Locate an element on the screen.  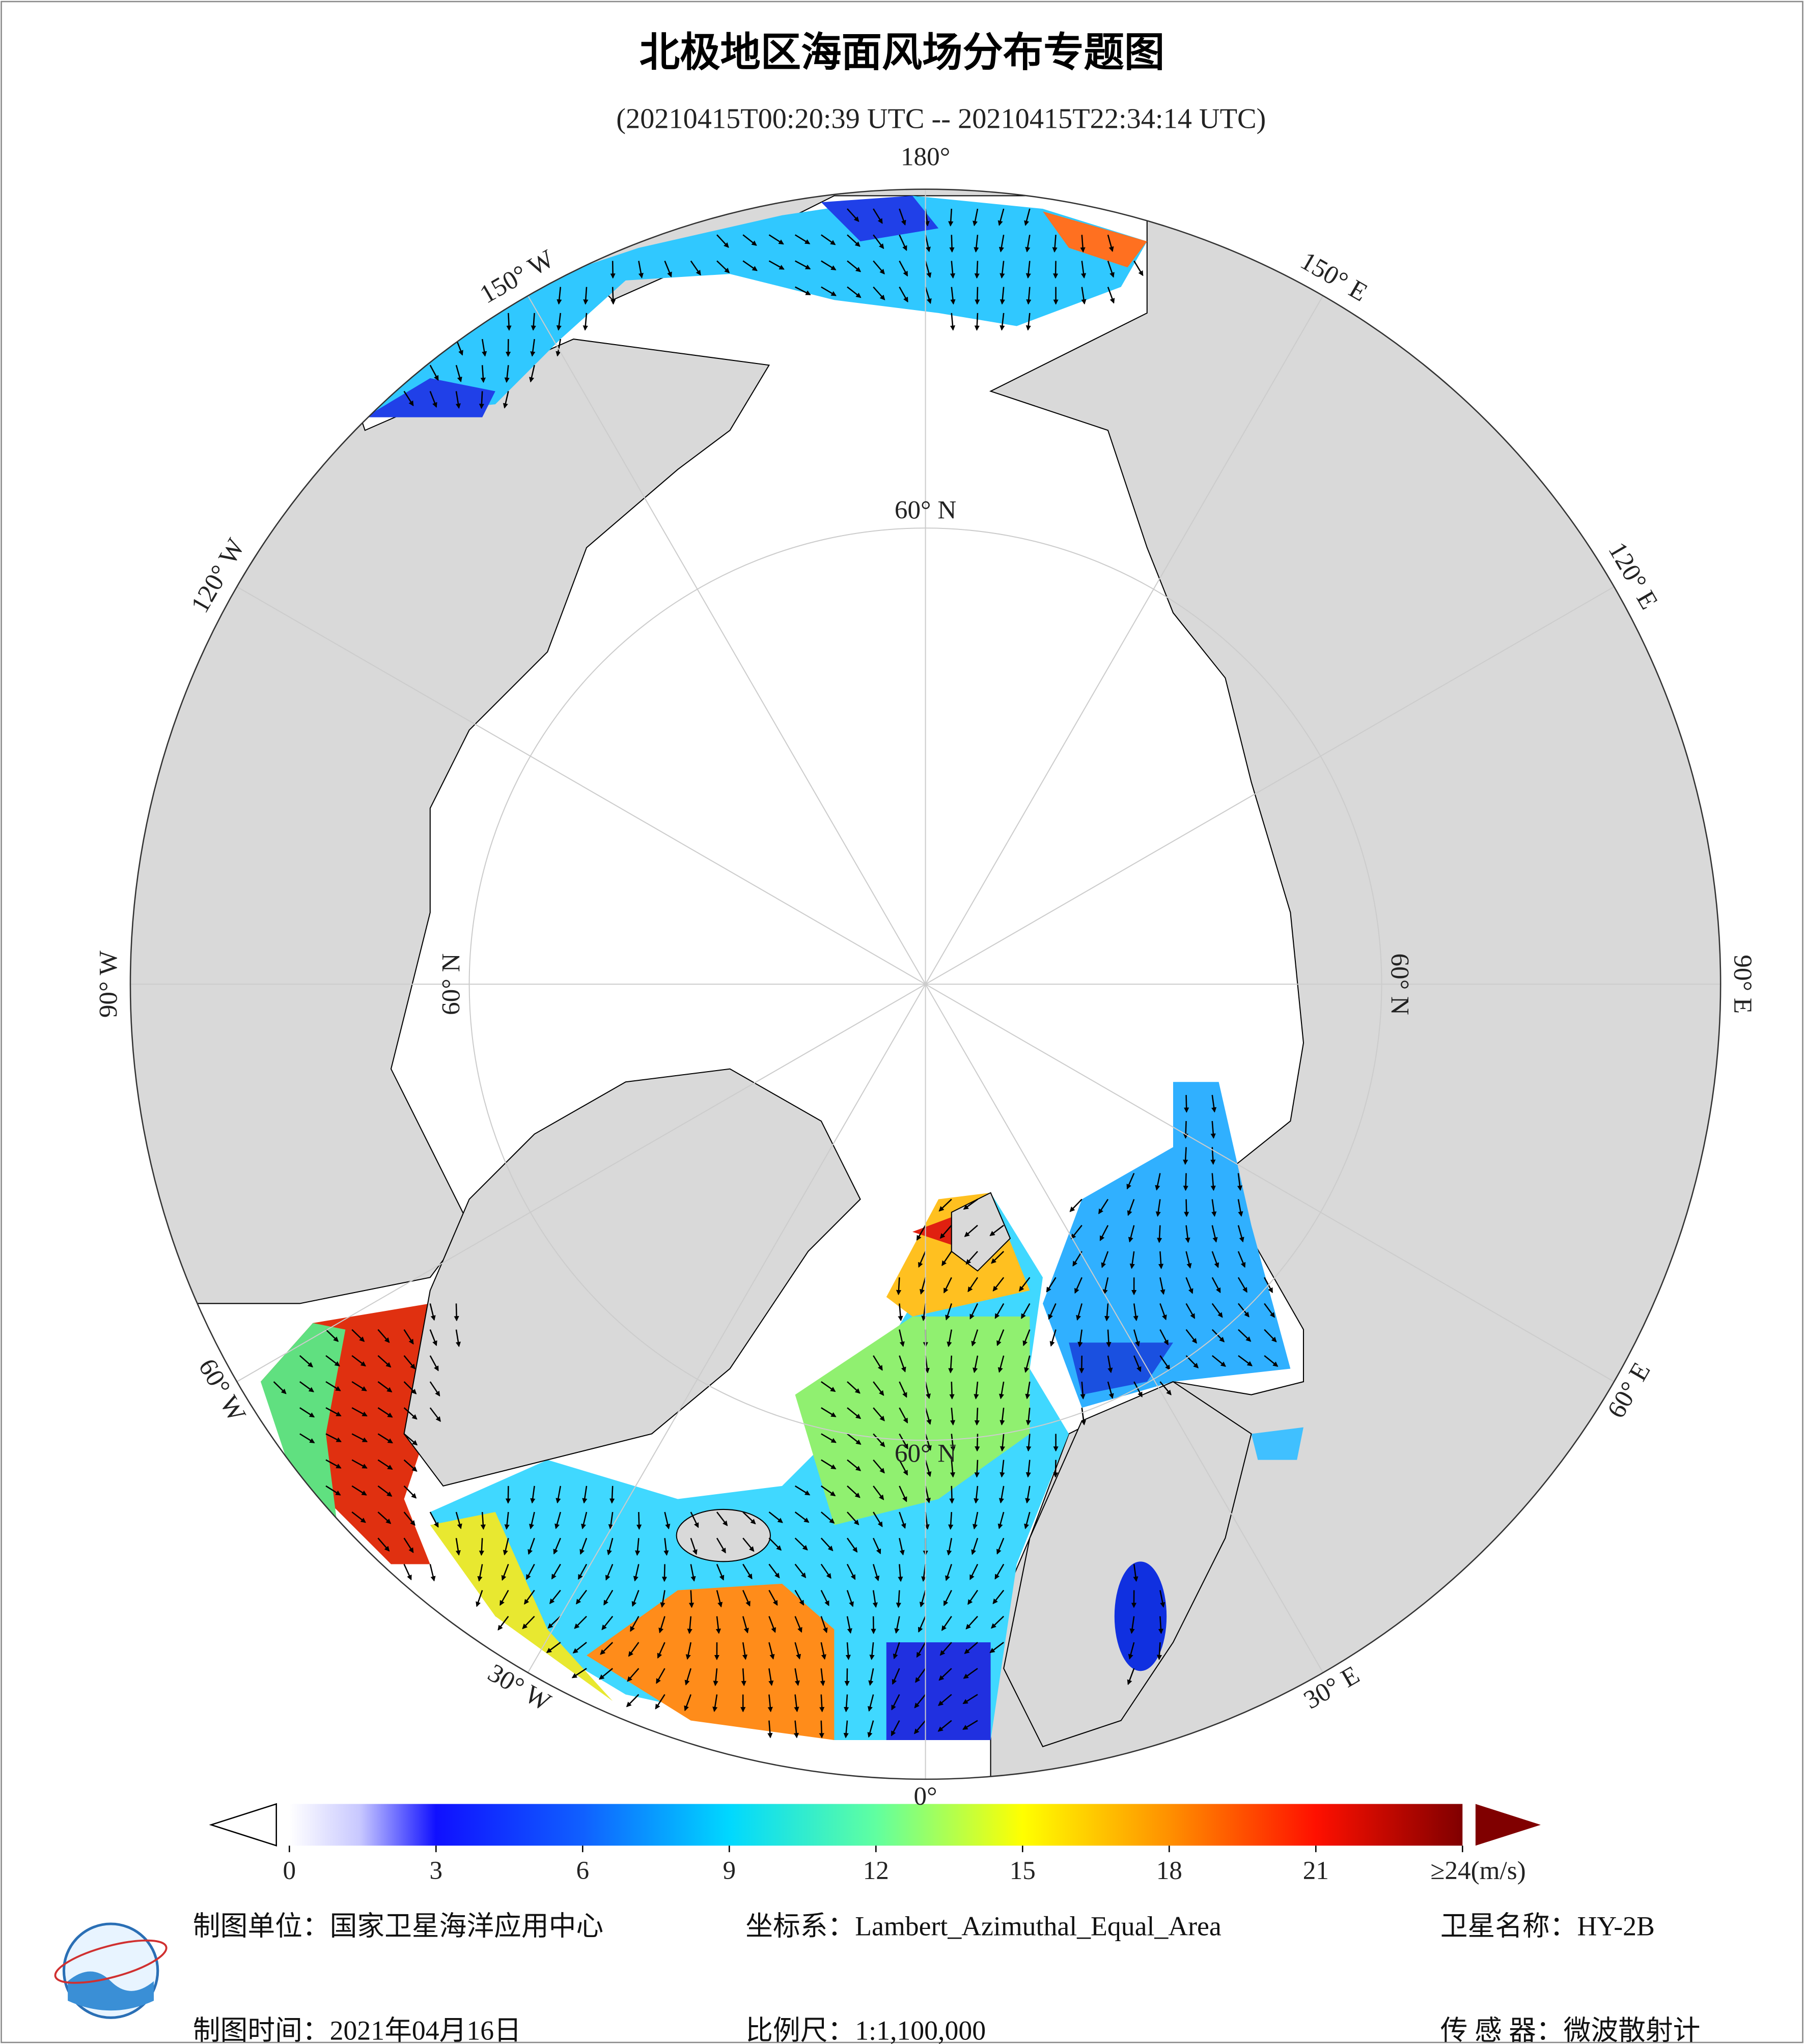
colorbar-tick-label: 6 is located at coordinates (583, 1870).